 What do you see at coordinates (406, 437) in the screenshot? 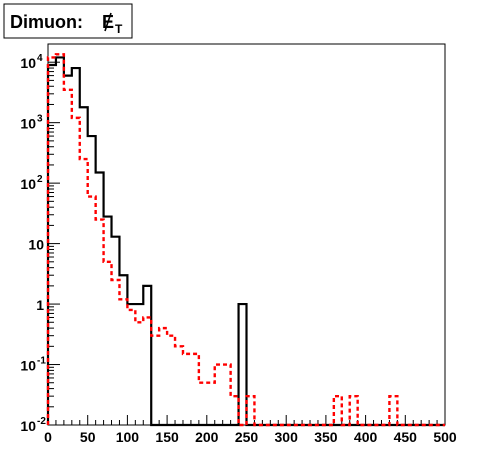
I see `x-tick-label: 450` at bounding box center [406, 437].